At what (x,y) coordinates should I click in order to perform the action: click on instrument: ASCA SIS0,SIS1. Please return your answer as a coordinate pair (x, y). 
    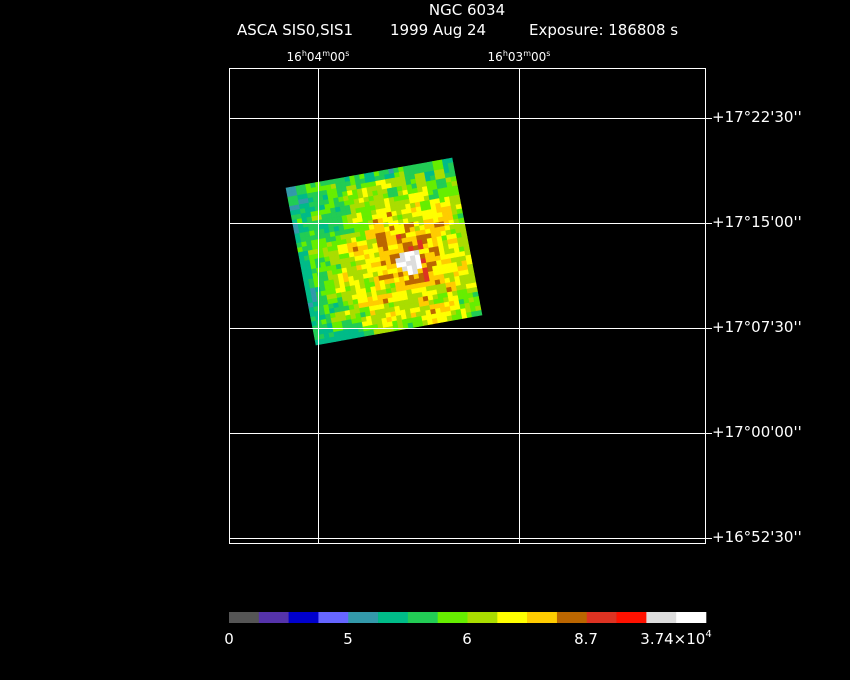
    Looking at the image, I should click on (295, 30).